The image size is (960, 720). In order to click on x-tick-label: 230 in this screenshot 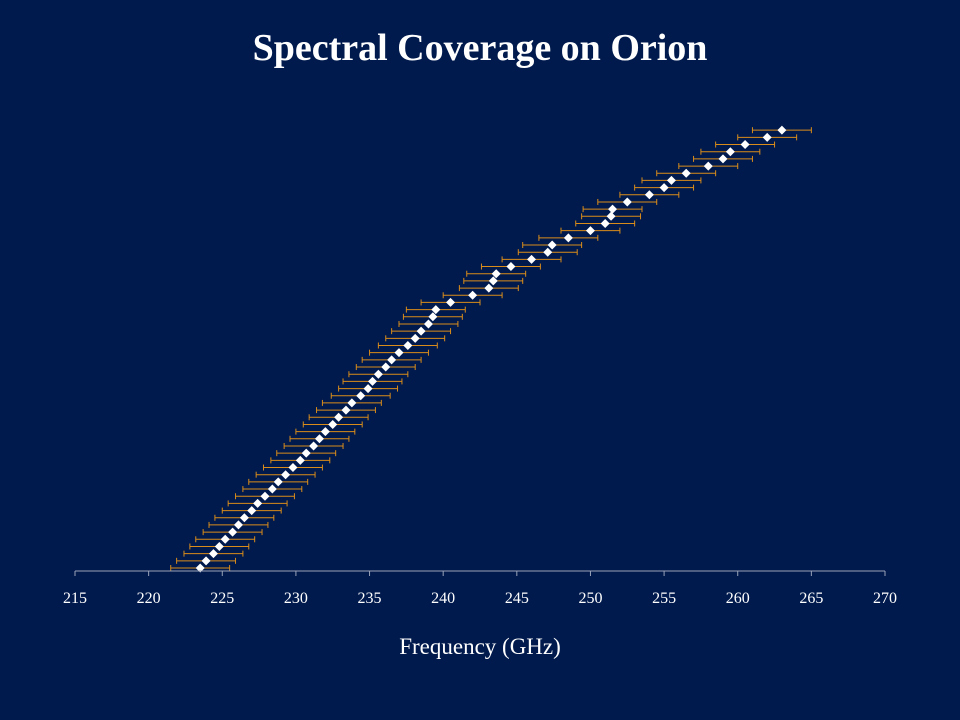, I will do `click(296, 598)`.